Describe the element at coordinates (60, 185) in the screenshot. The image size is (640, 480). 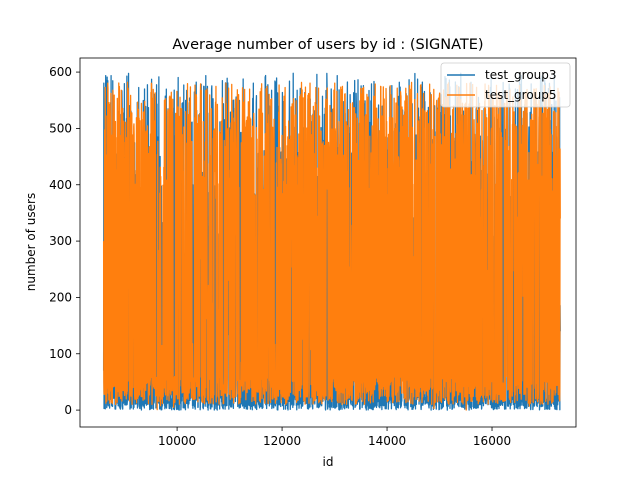
I see `y-tick-label: 400` at that location.